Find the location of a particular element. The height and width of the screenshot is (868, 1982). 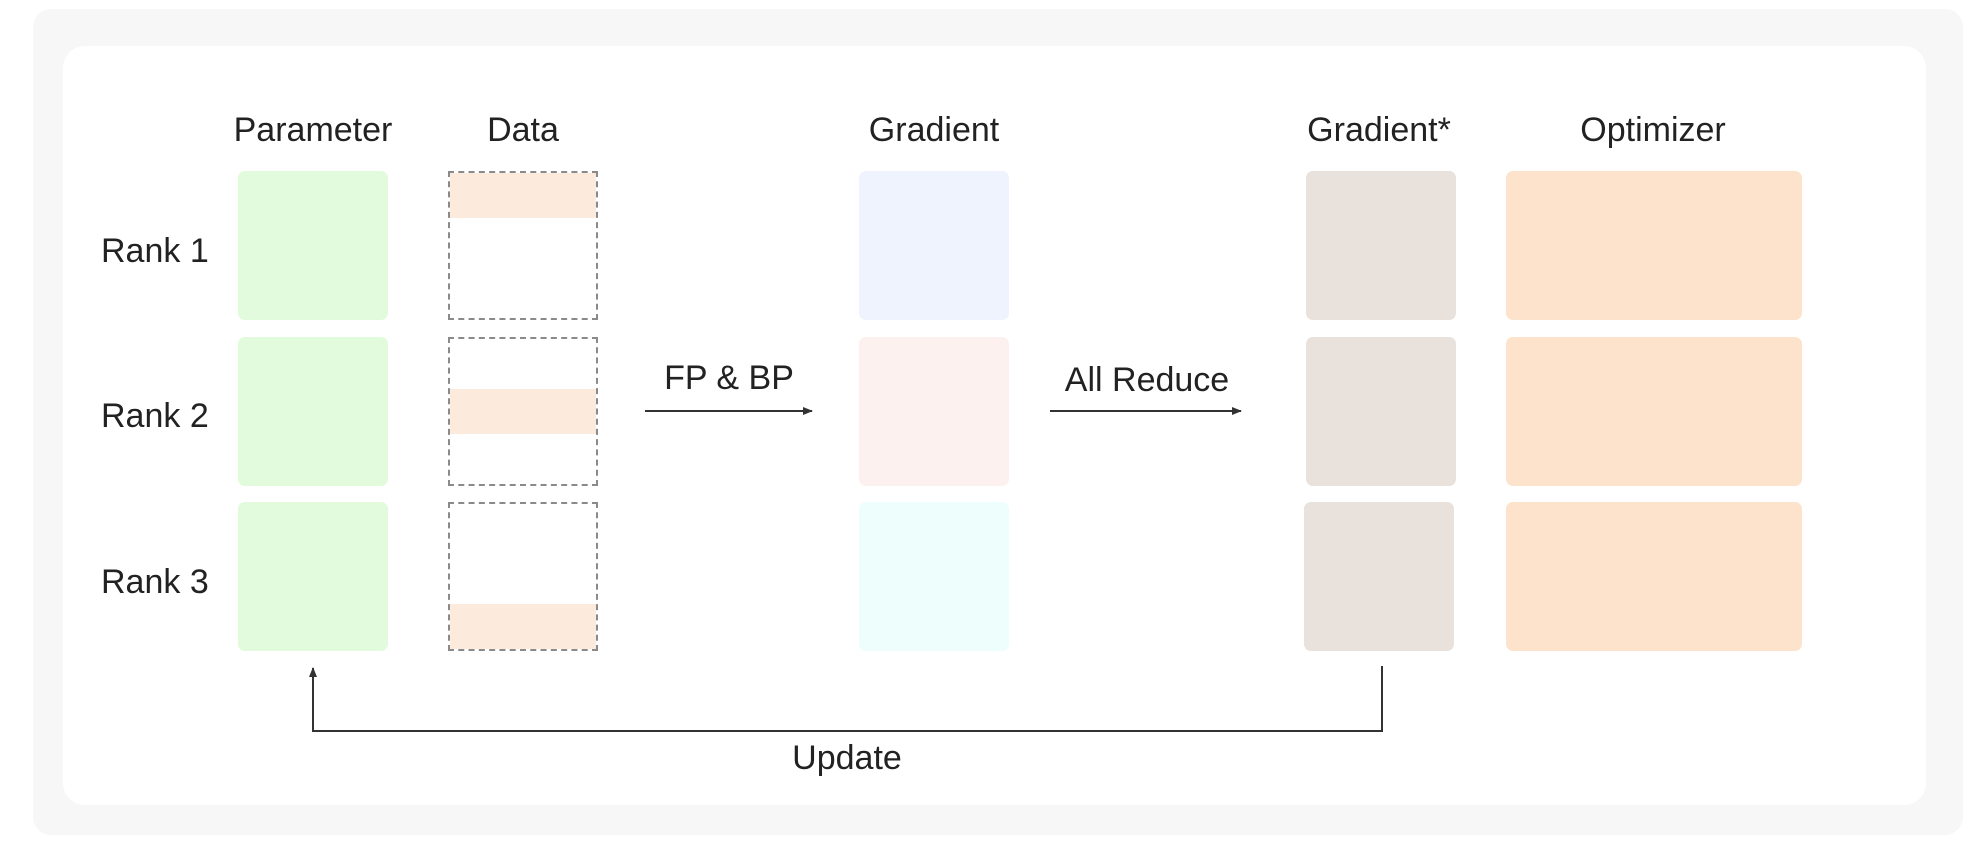

header-data: Data is located at coordinates (523, 130).